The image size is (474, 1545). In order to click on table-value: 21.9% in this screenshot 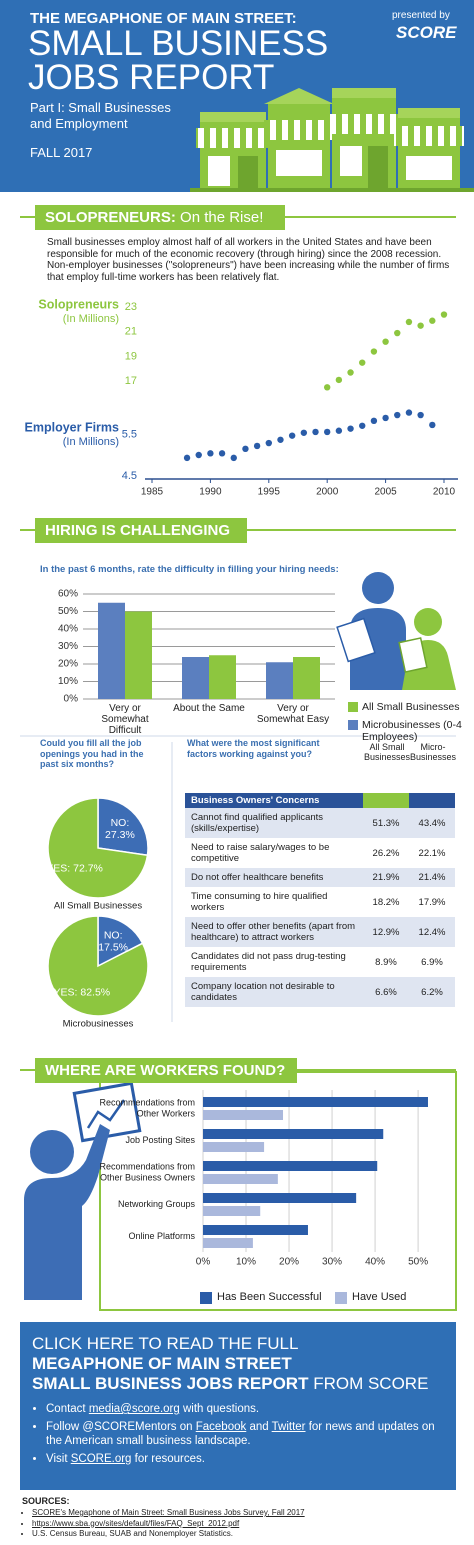, I will do `click(386, 877)`.